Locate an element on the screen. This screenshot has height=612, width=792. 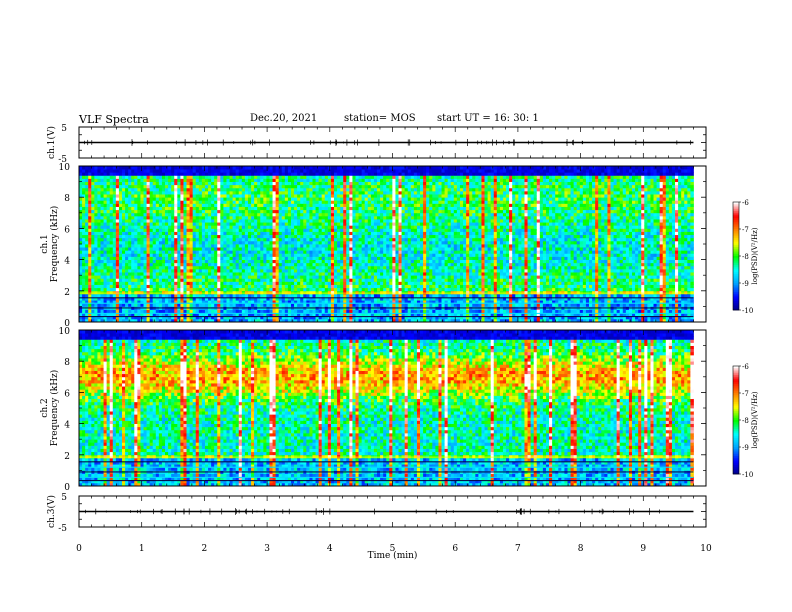
ch2-spectrogram-ylabel-channel: ch.2 is located at coordinates (45, 407).